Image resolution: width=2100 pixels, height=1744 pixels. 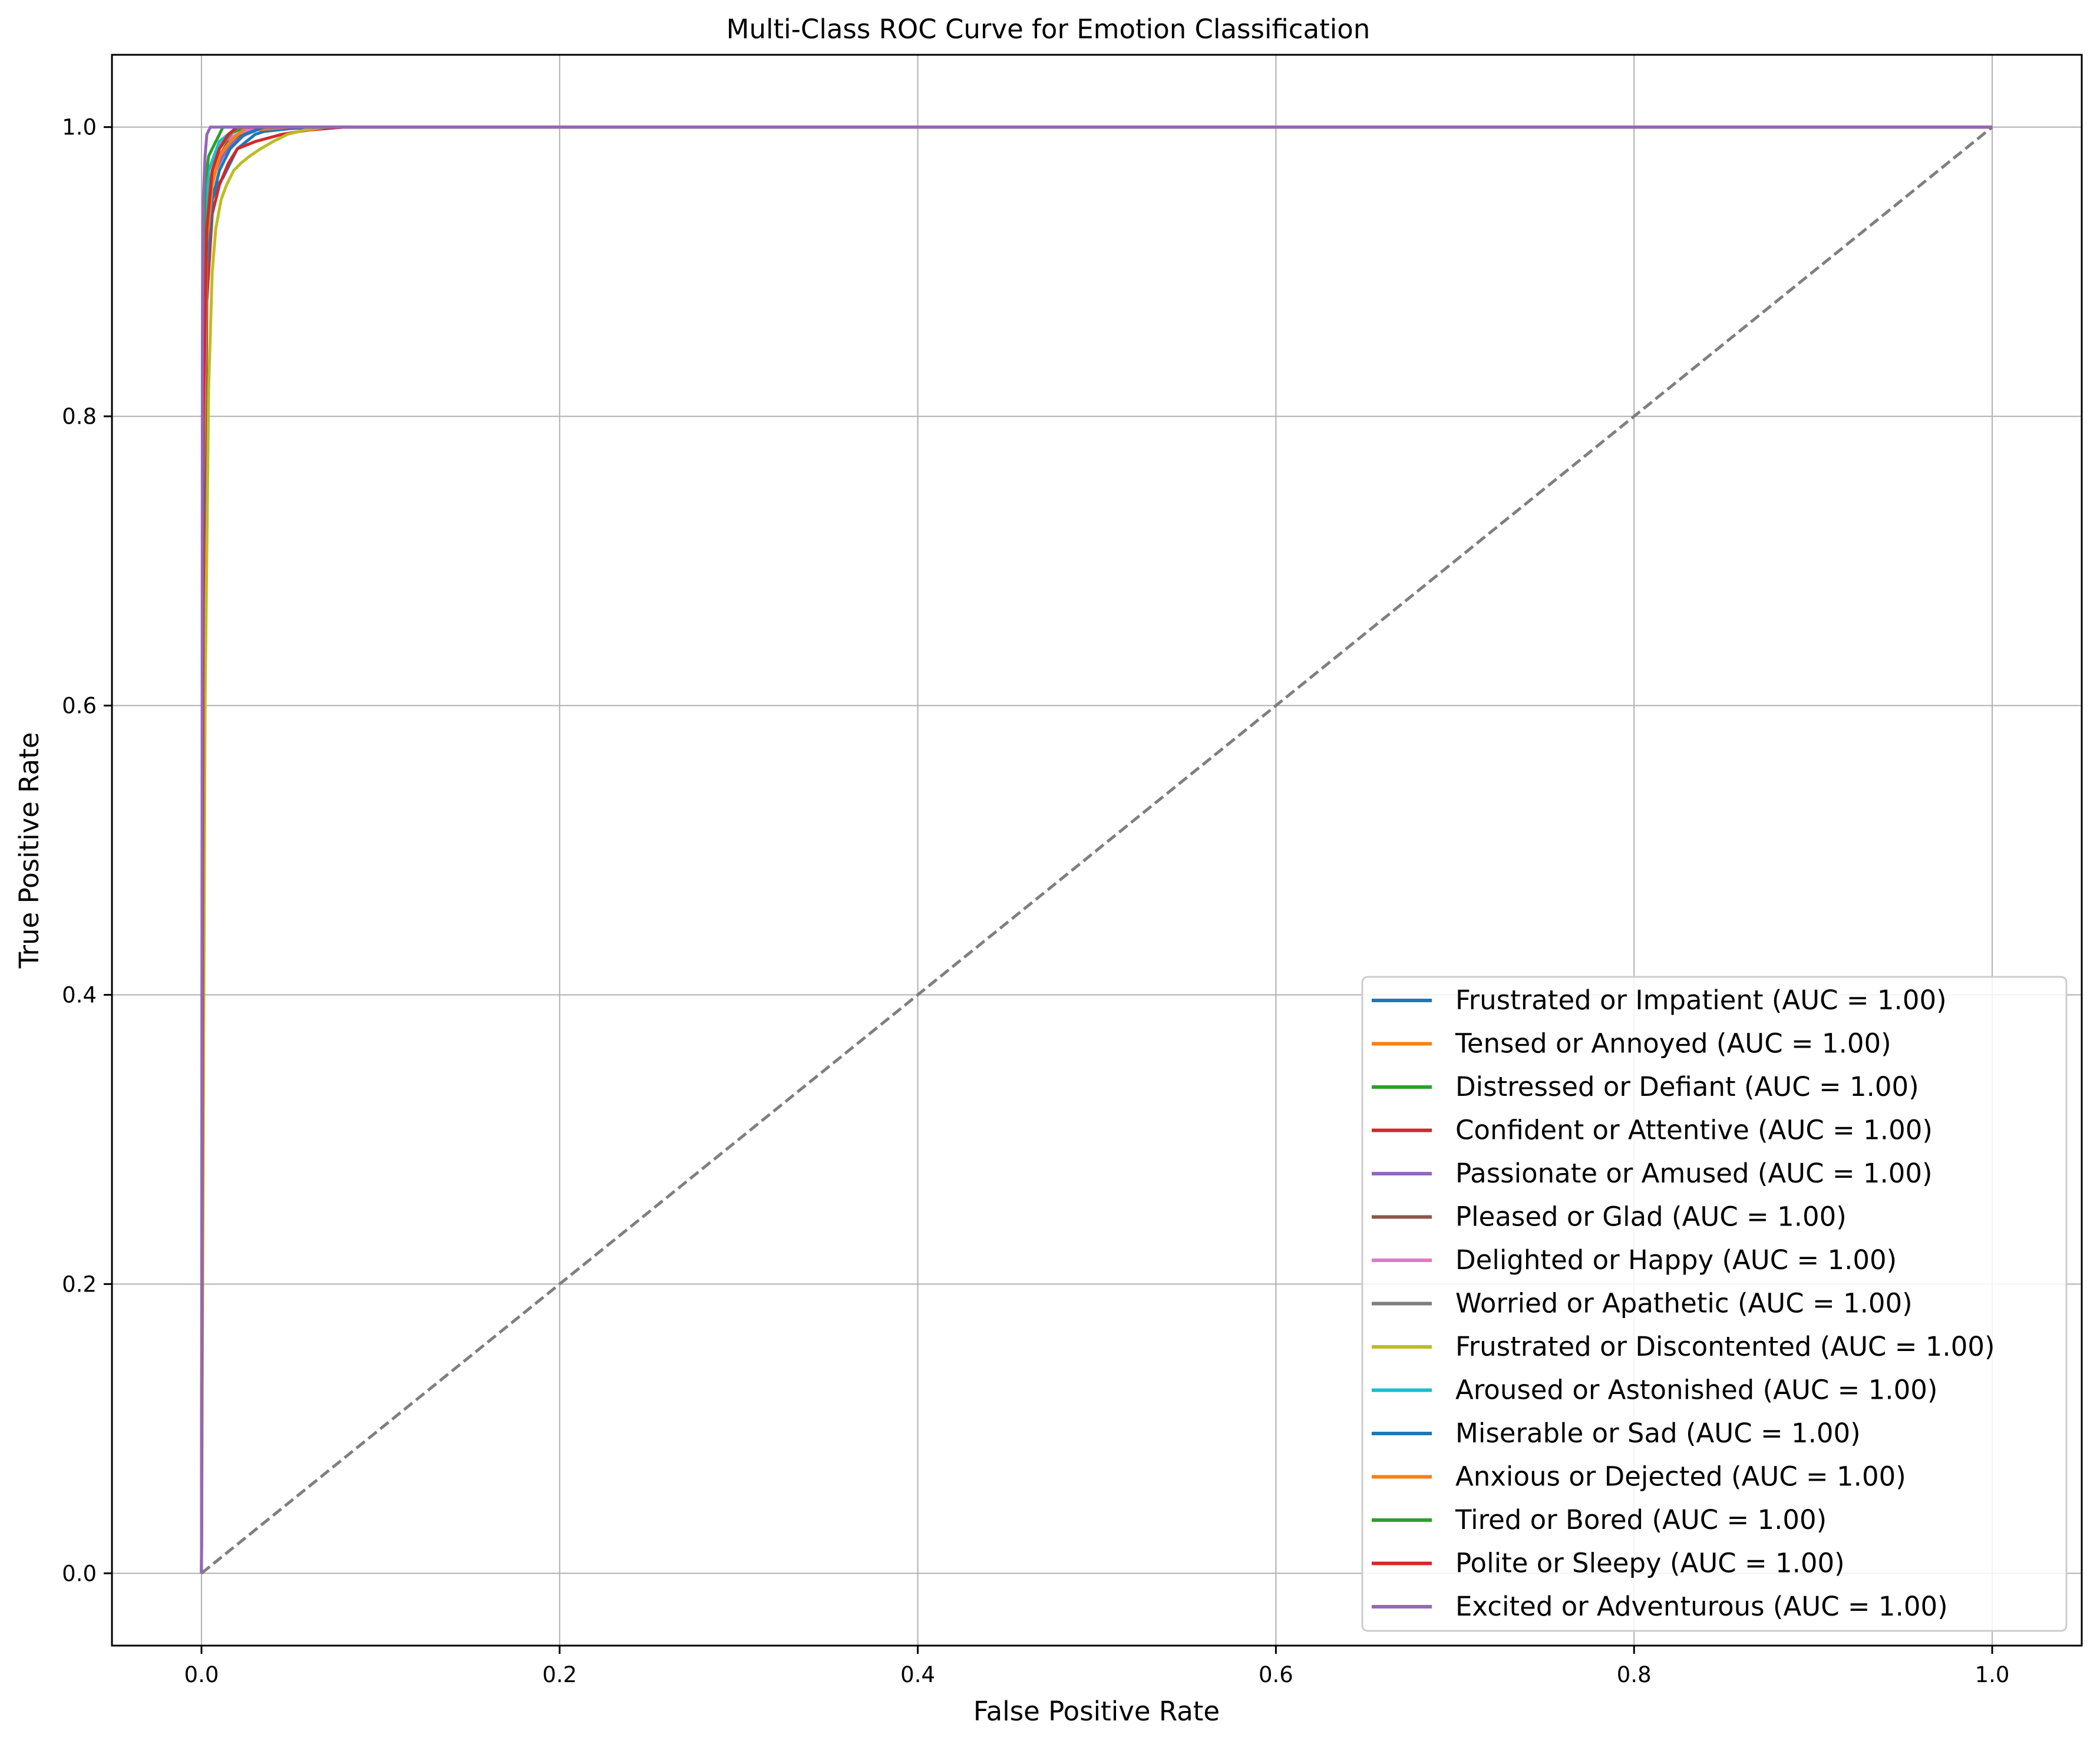 What do you see at coordinates (29, 850) in the screenshot?
I see `y-axis-label: True Positive Rate` at bounding box center [29, 850].